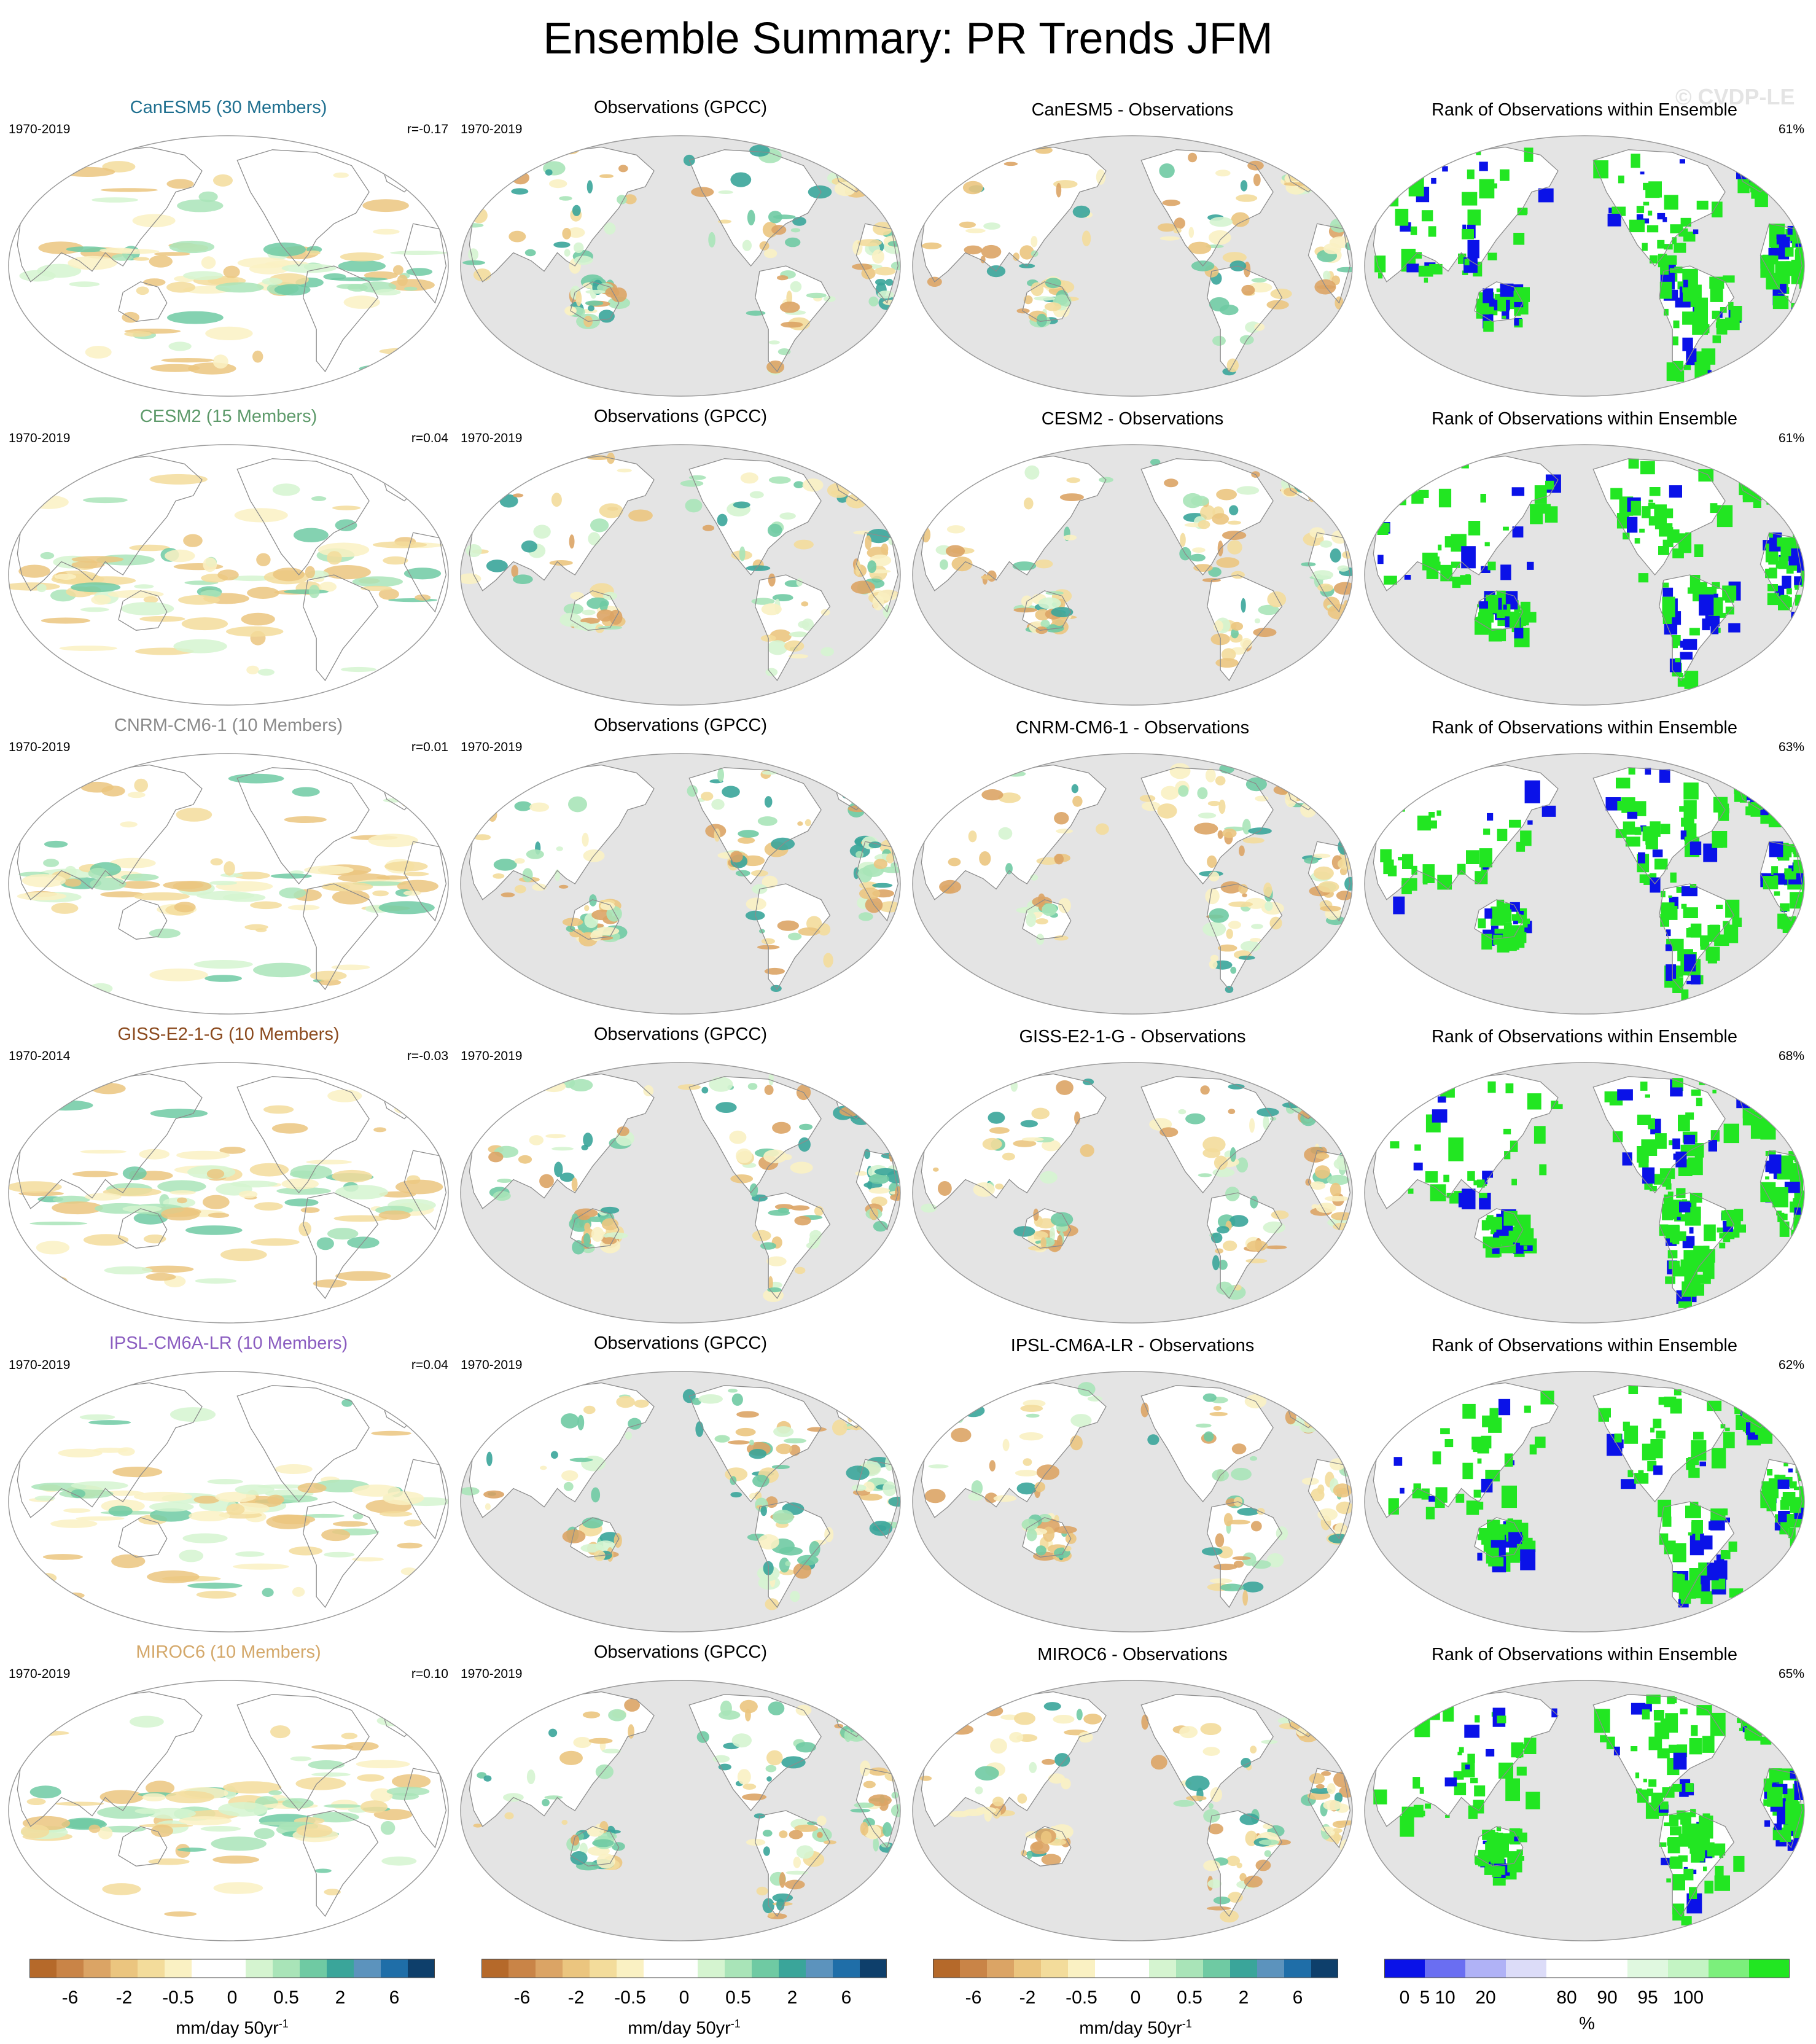  What do you see at coordinates (1688, 1997) in the screenshot?
I see `colorbar-tick-label: 100` at bounding box center [1688, 1997].